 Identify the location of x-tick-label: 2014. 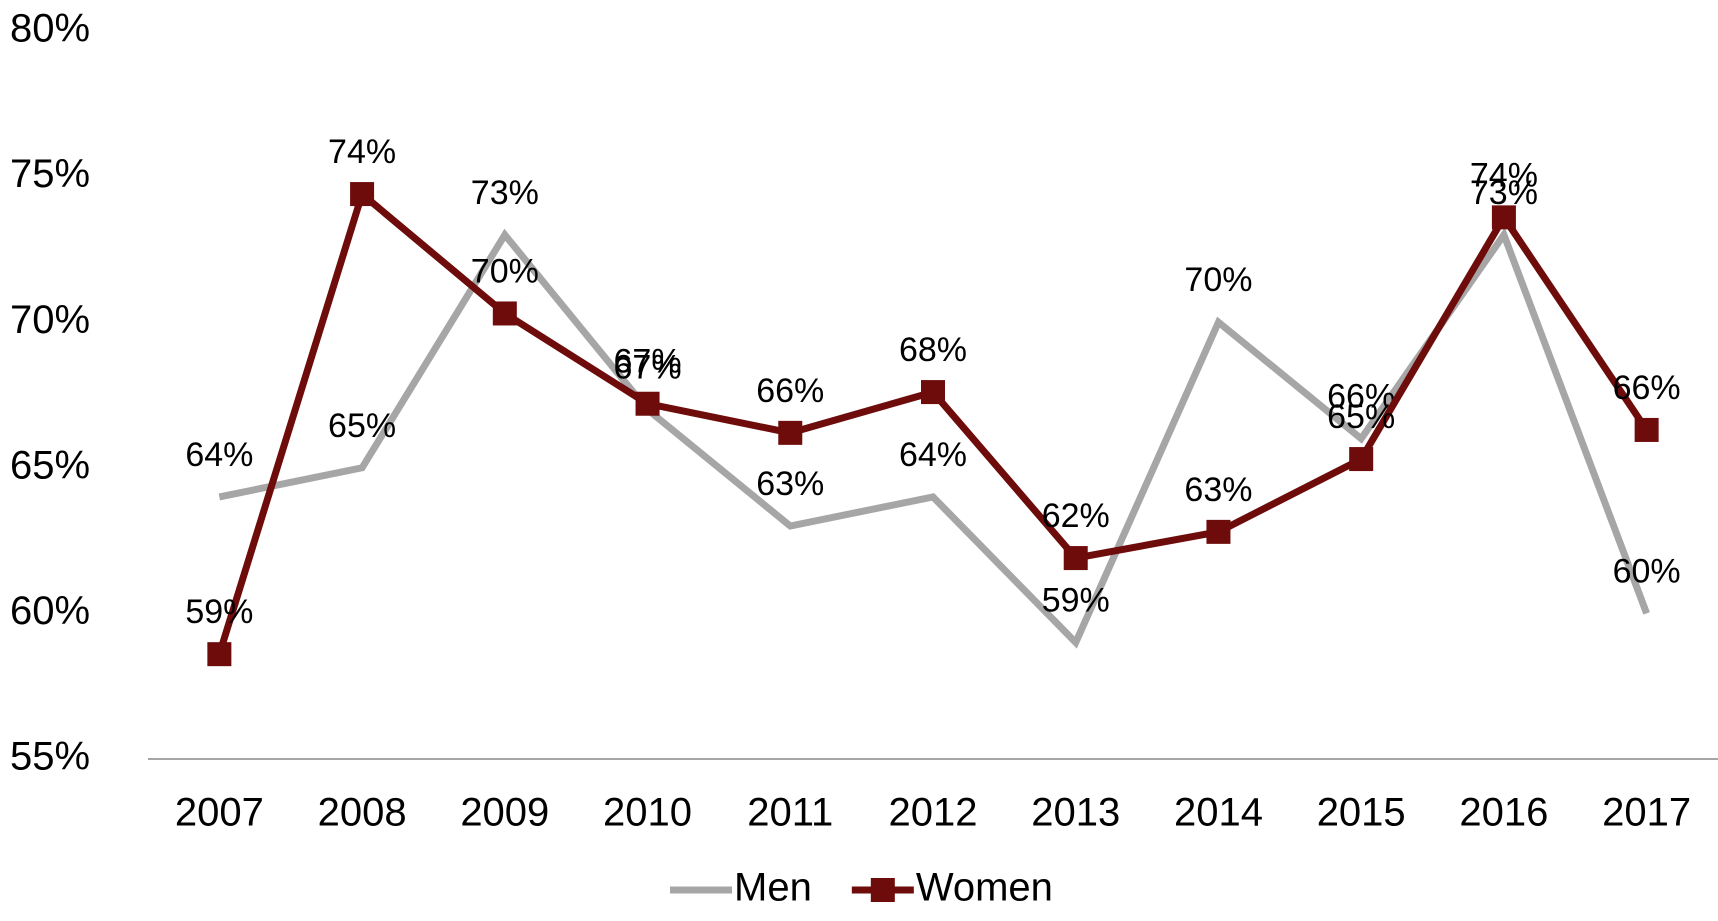
(1218, 813).